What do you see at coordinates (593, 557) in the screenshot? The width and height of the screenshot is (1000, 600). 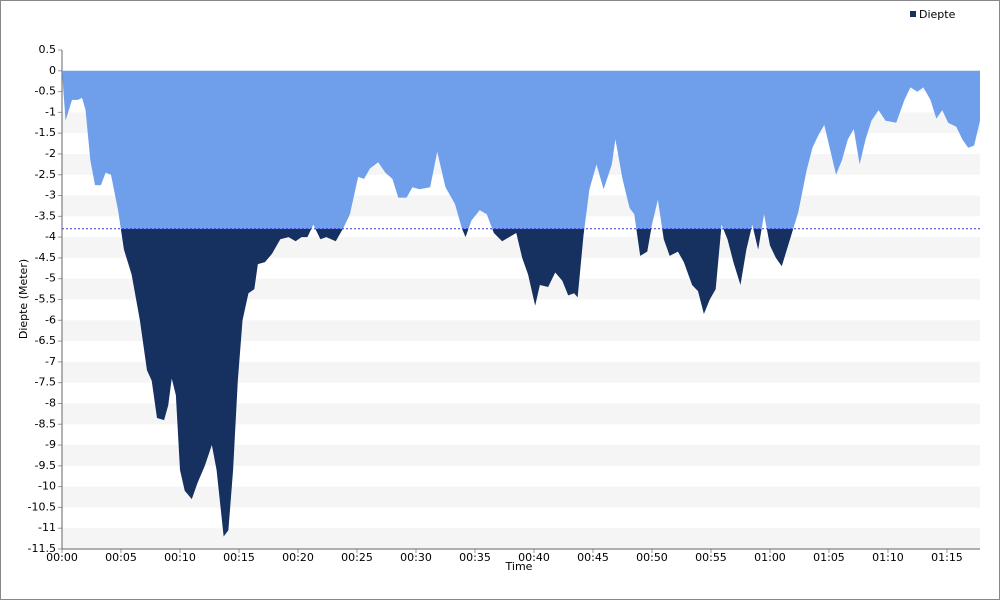 I see `x-tick-label: 00:45` at bounding box center [593, 557].